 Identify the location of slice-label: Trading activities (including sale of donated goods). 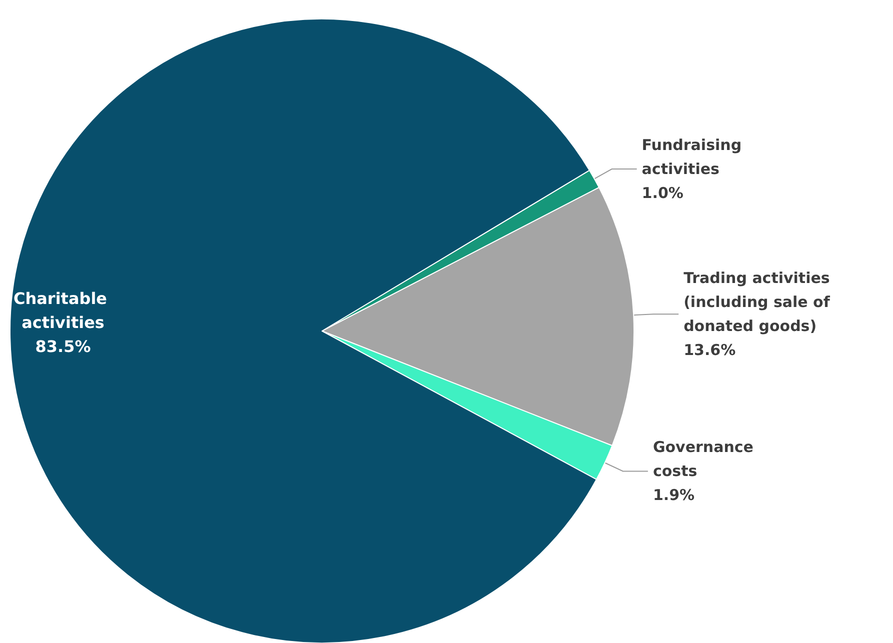
(760, 302).